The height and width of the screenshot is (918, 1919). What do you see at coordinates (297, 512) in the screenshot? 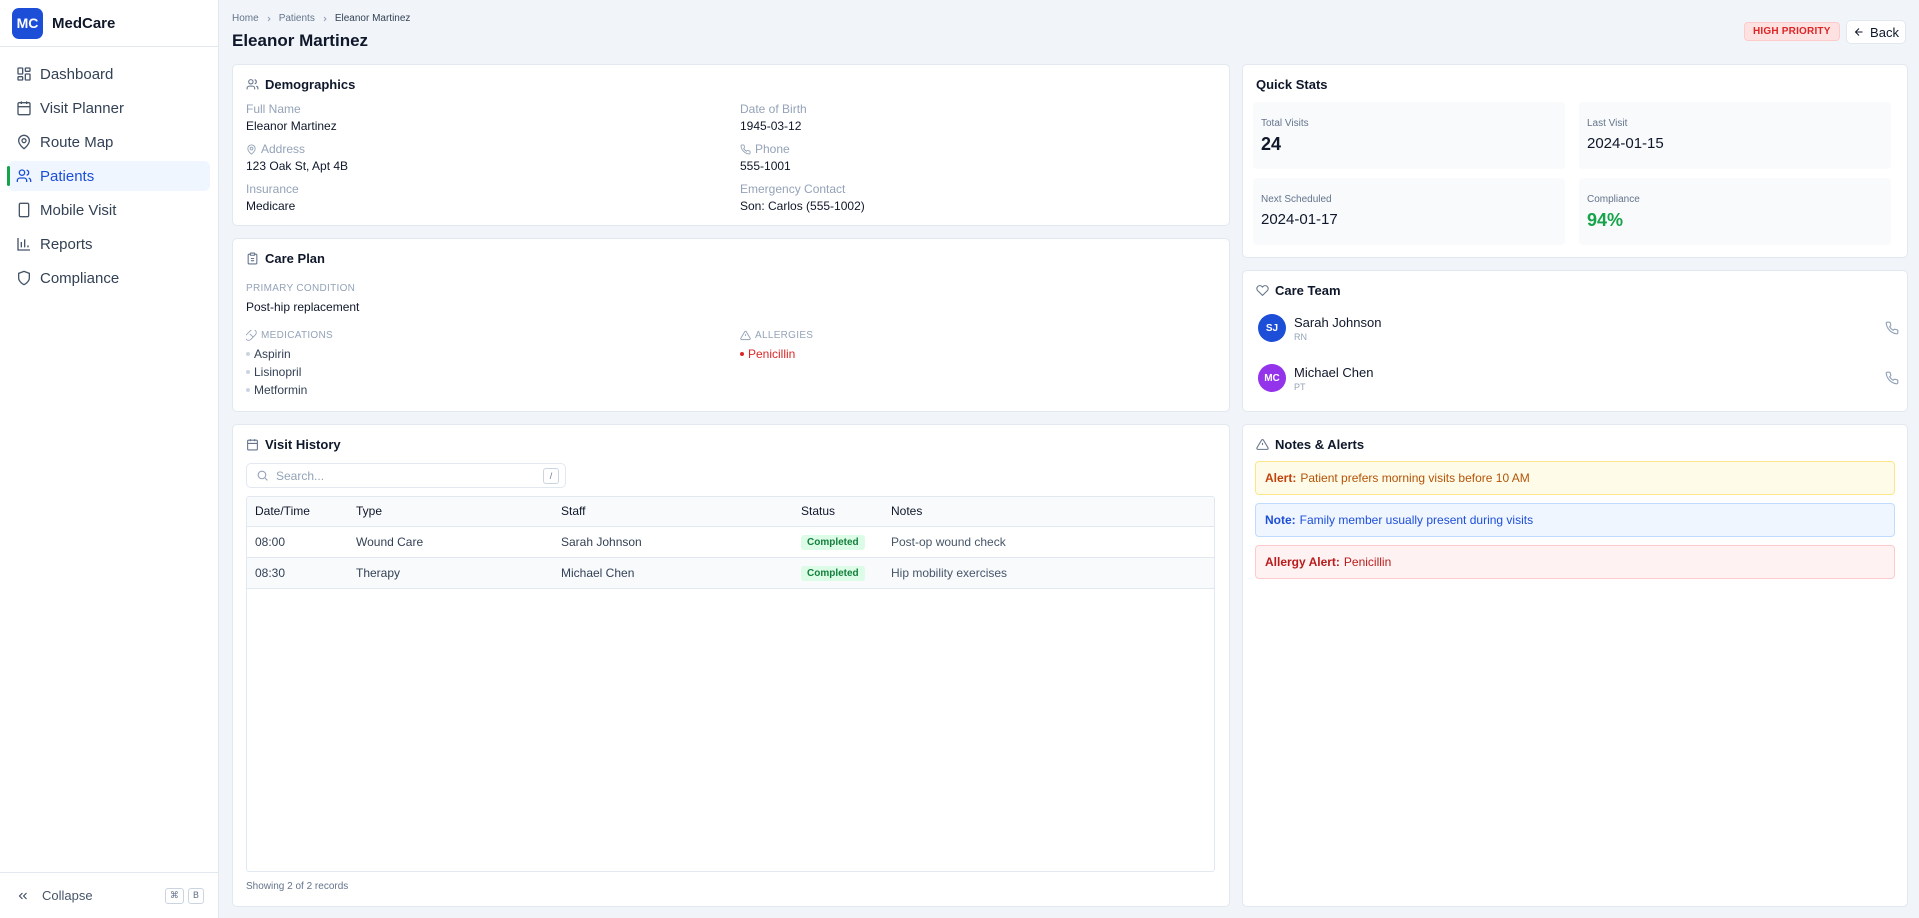
I see `column-header: Date/Time` at bounding box center [297, 512].